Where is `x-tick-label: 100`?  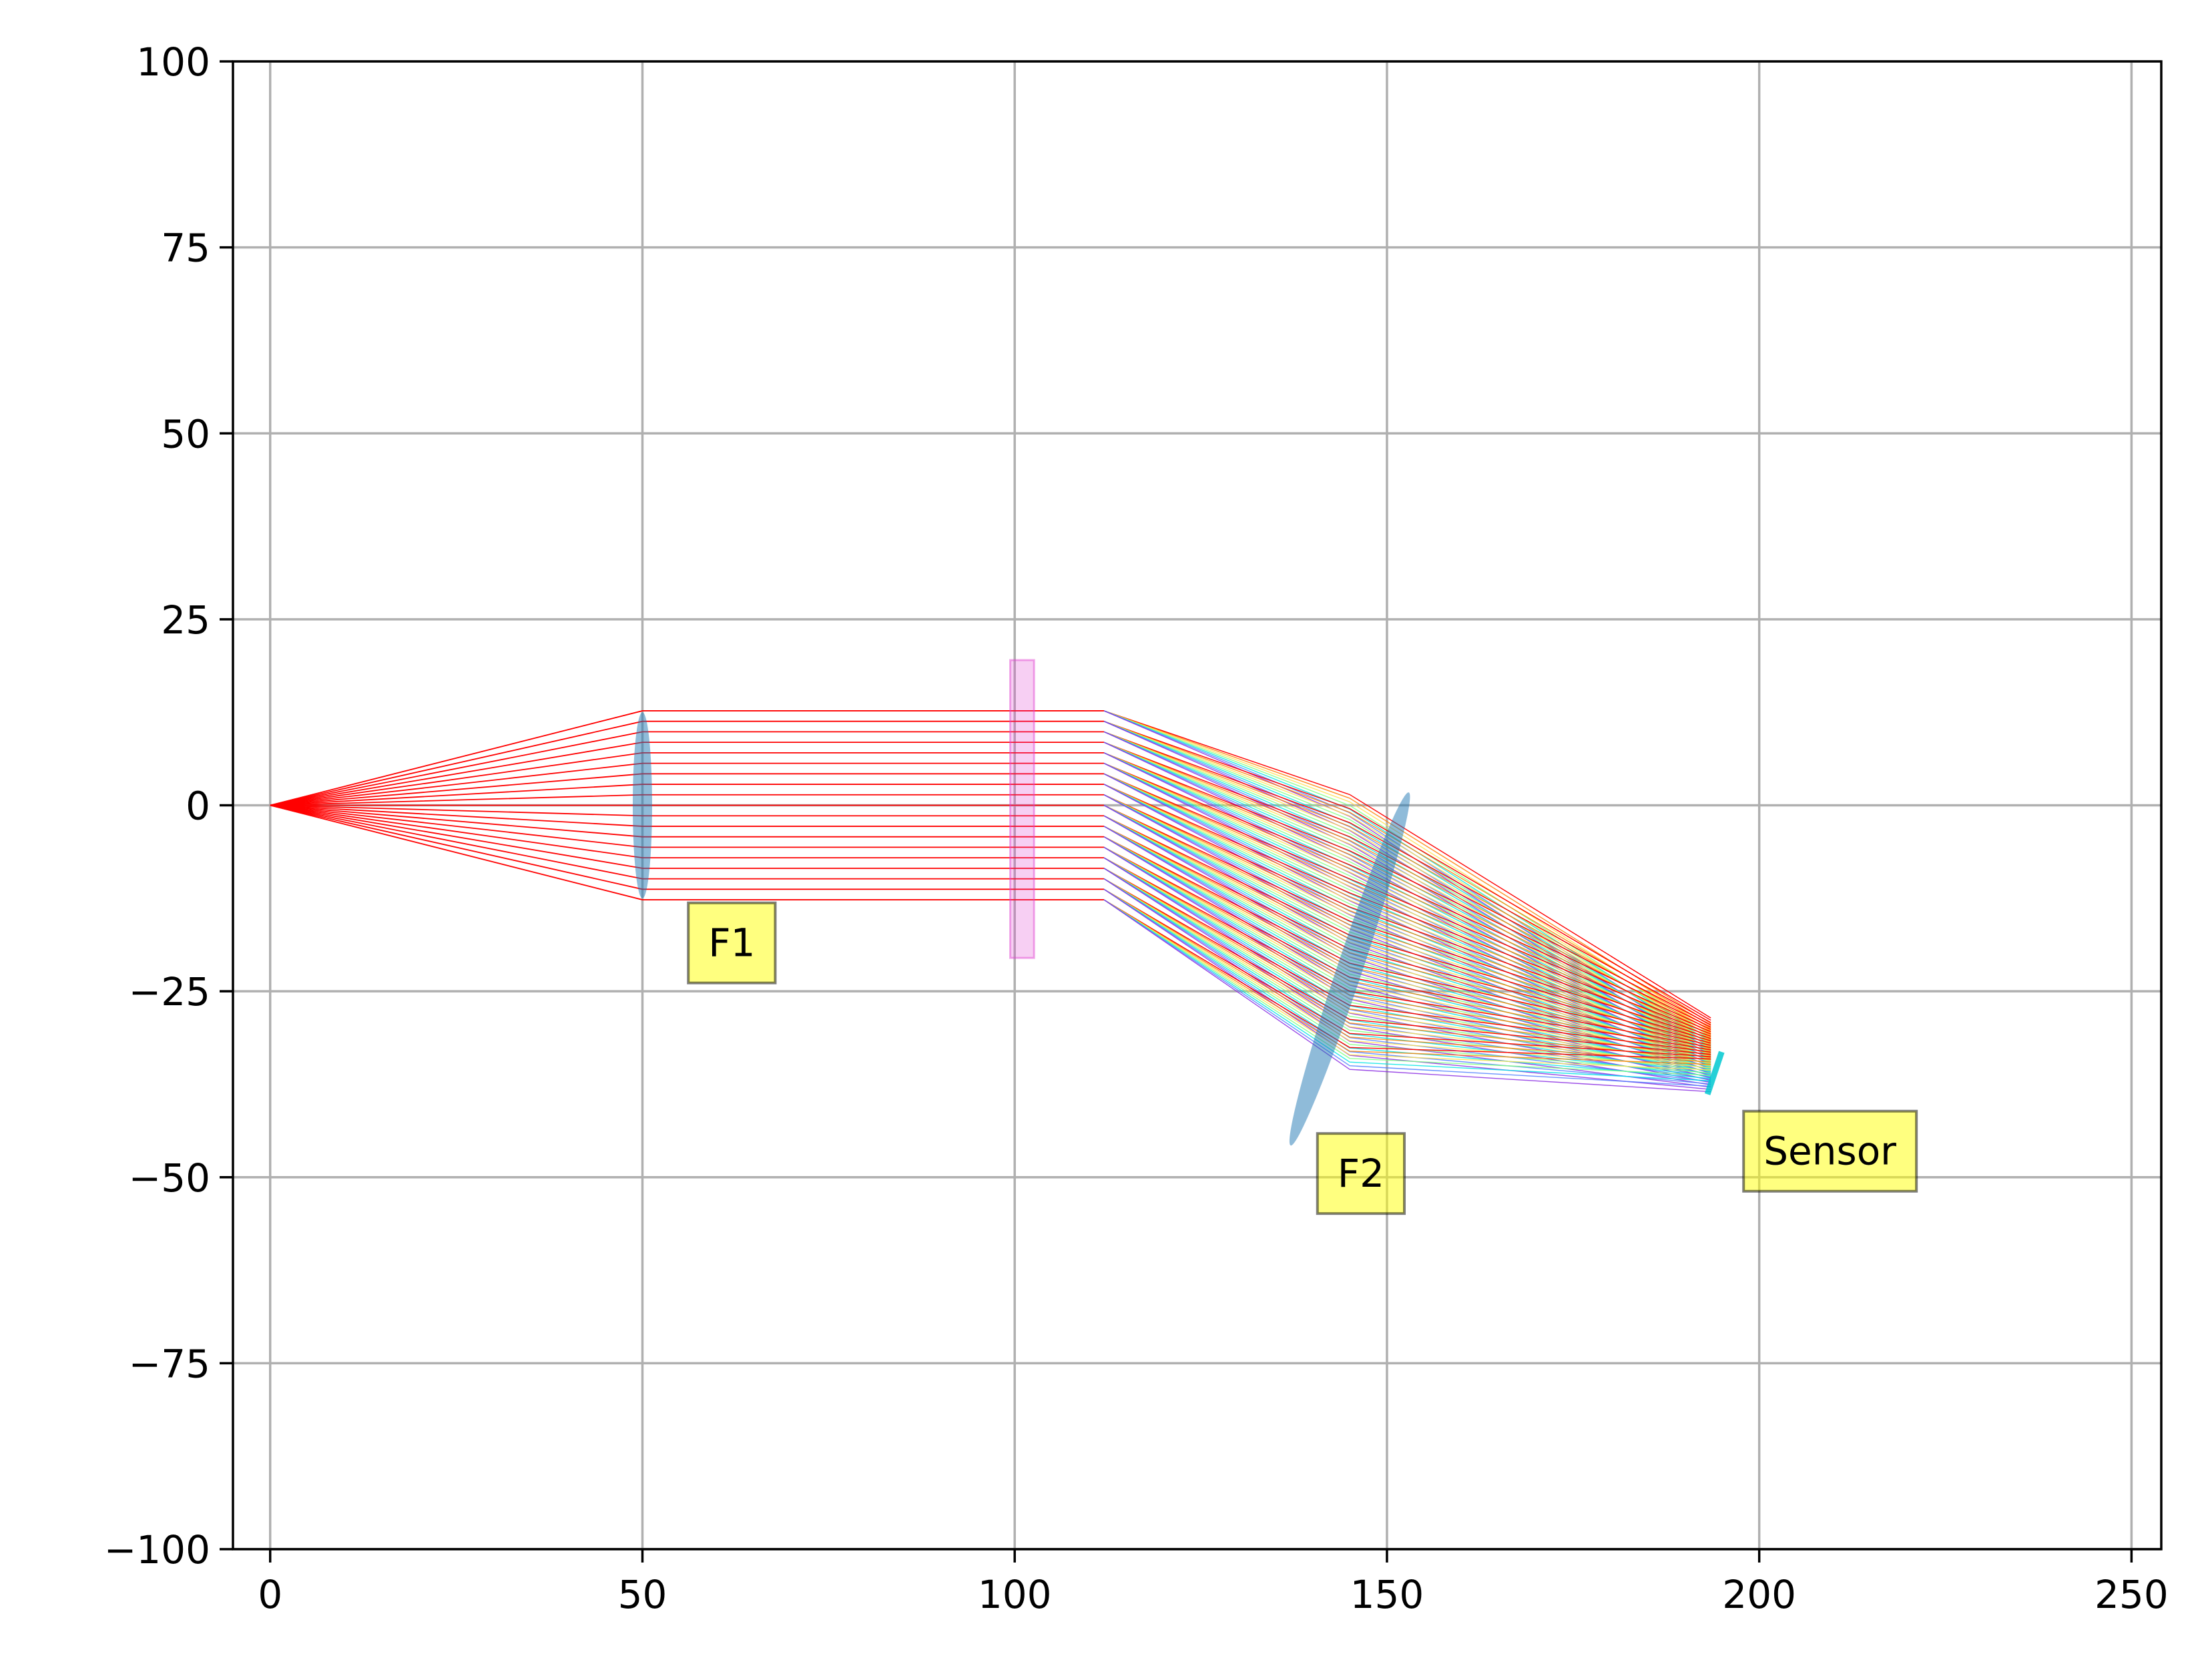
x-tick-label: 100 is located at coordinates (1015, 1594).